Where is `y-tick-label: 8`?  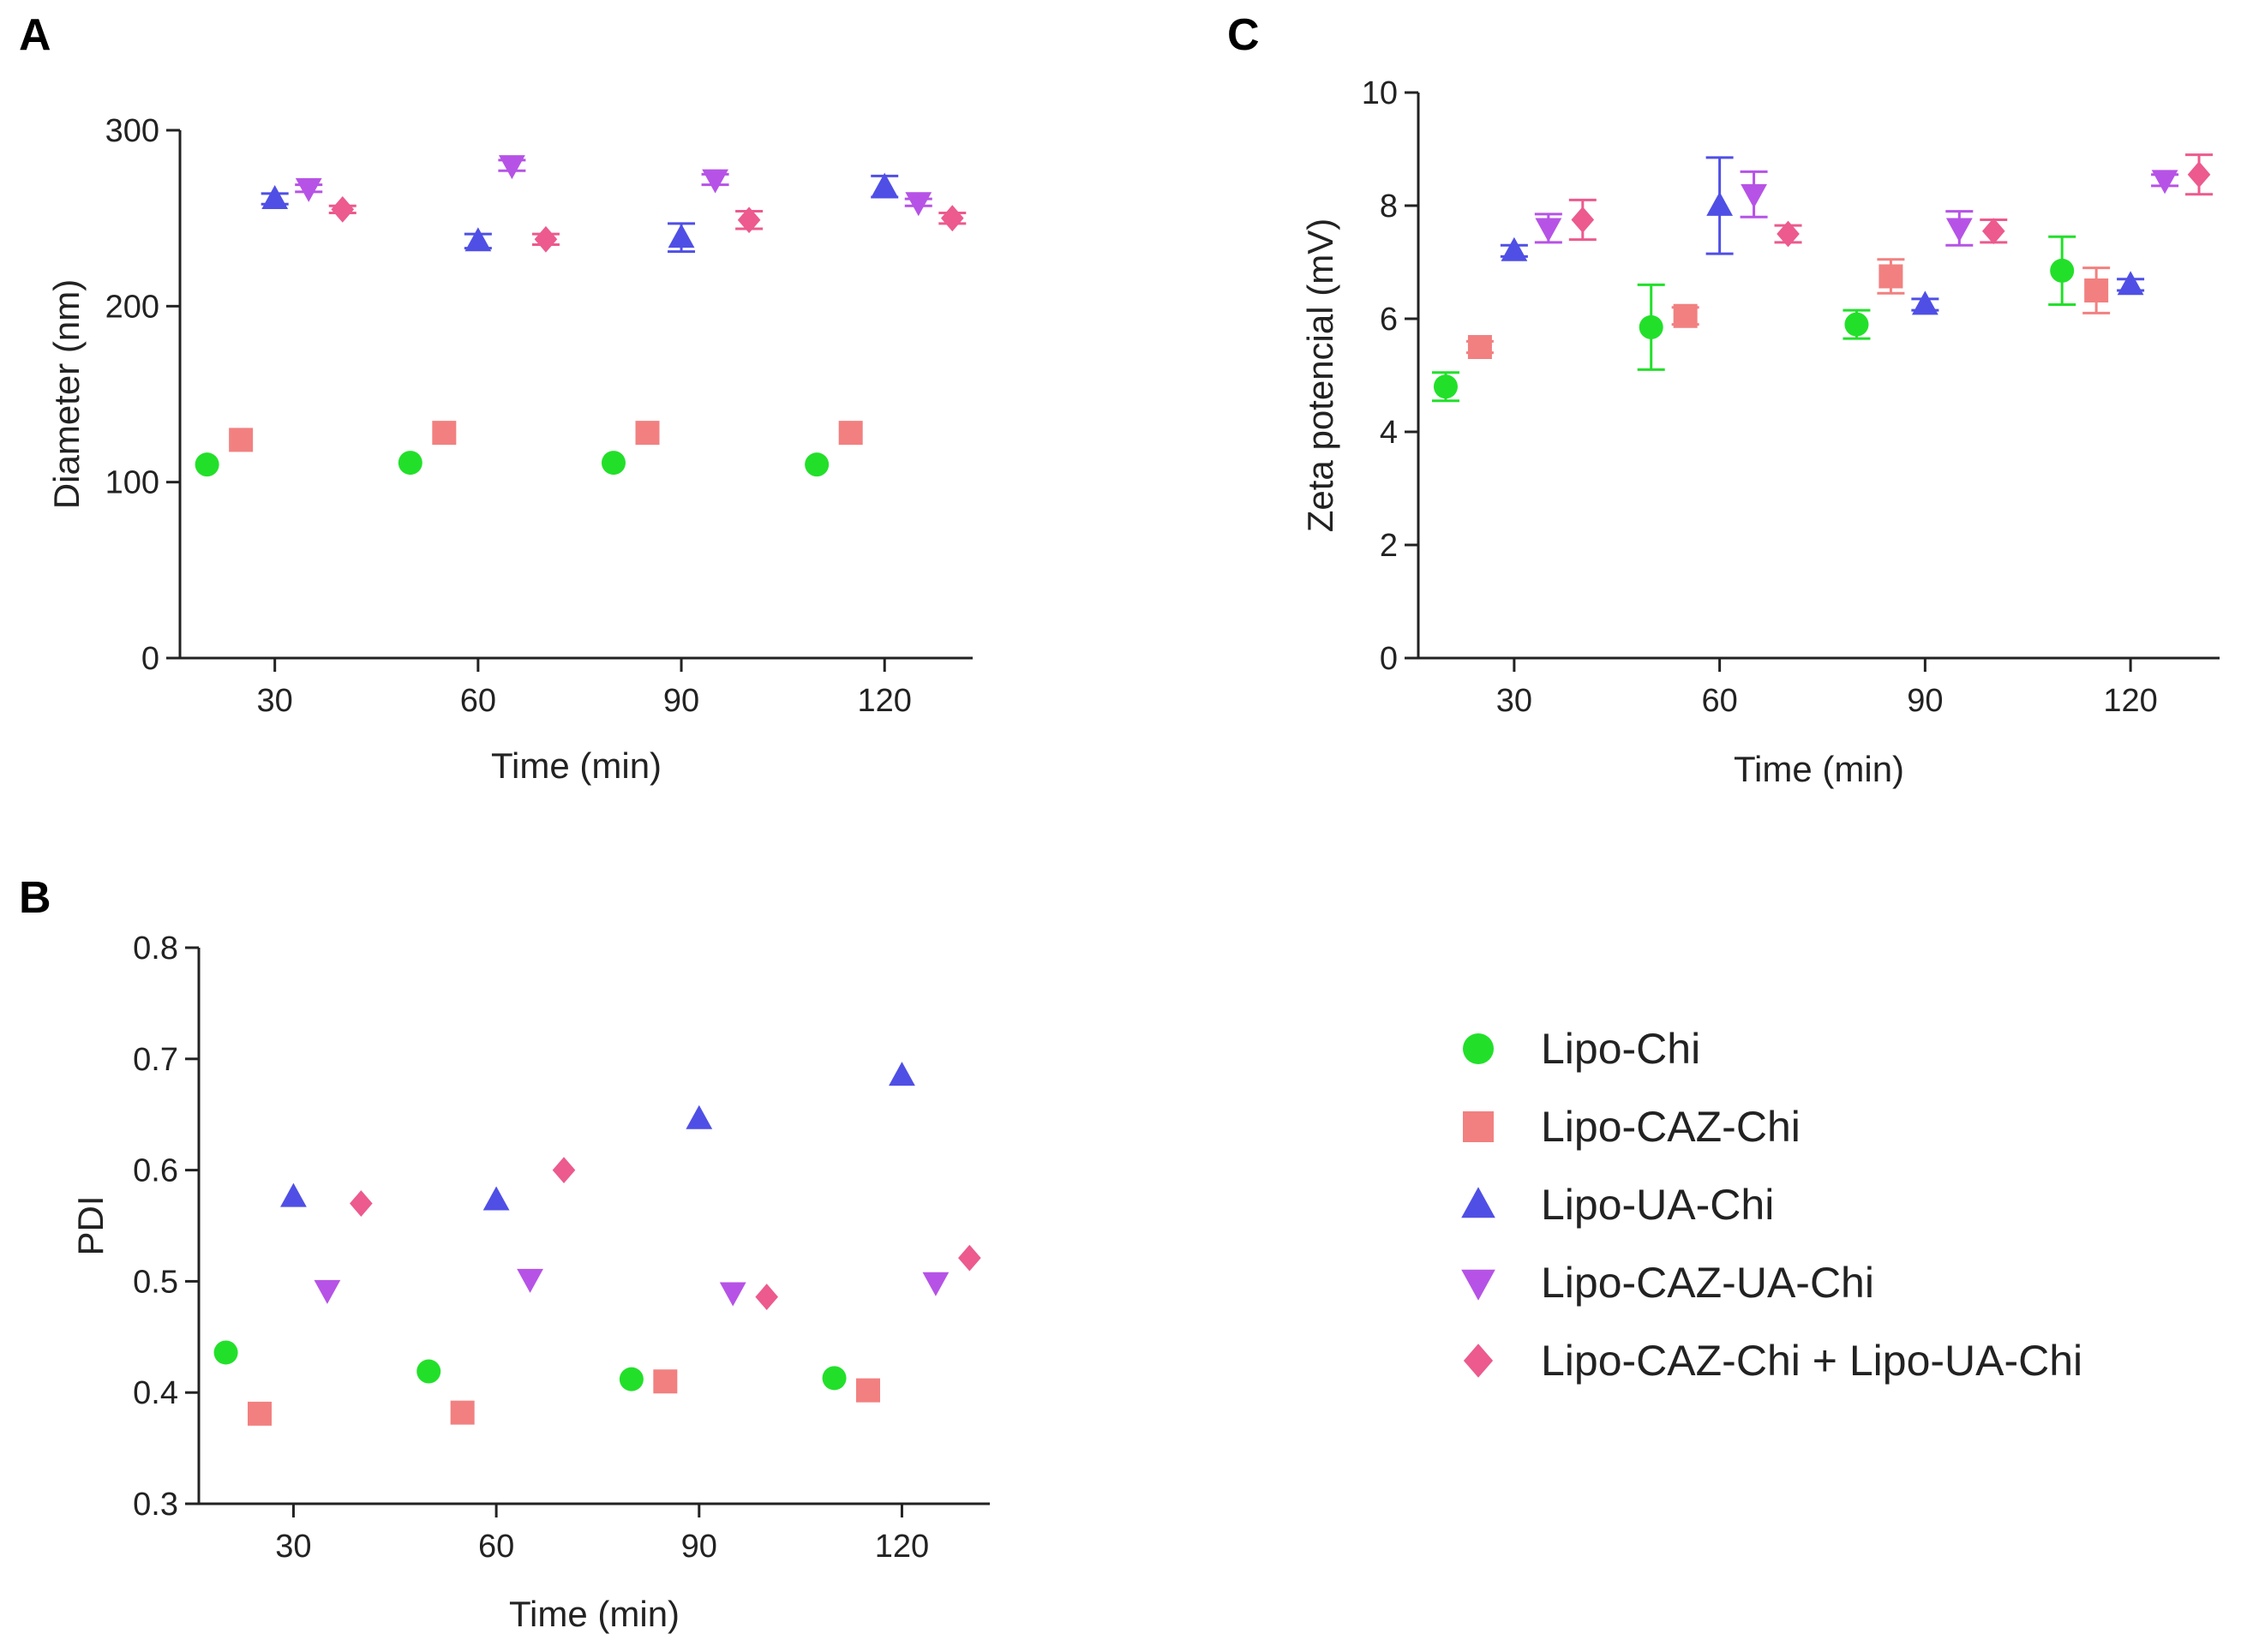
y-tick-label: 8 is located at coordinates (1389, 206).